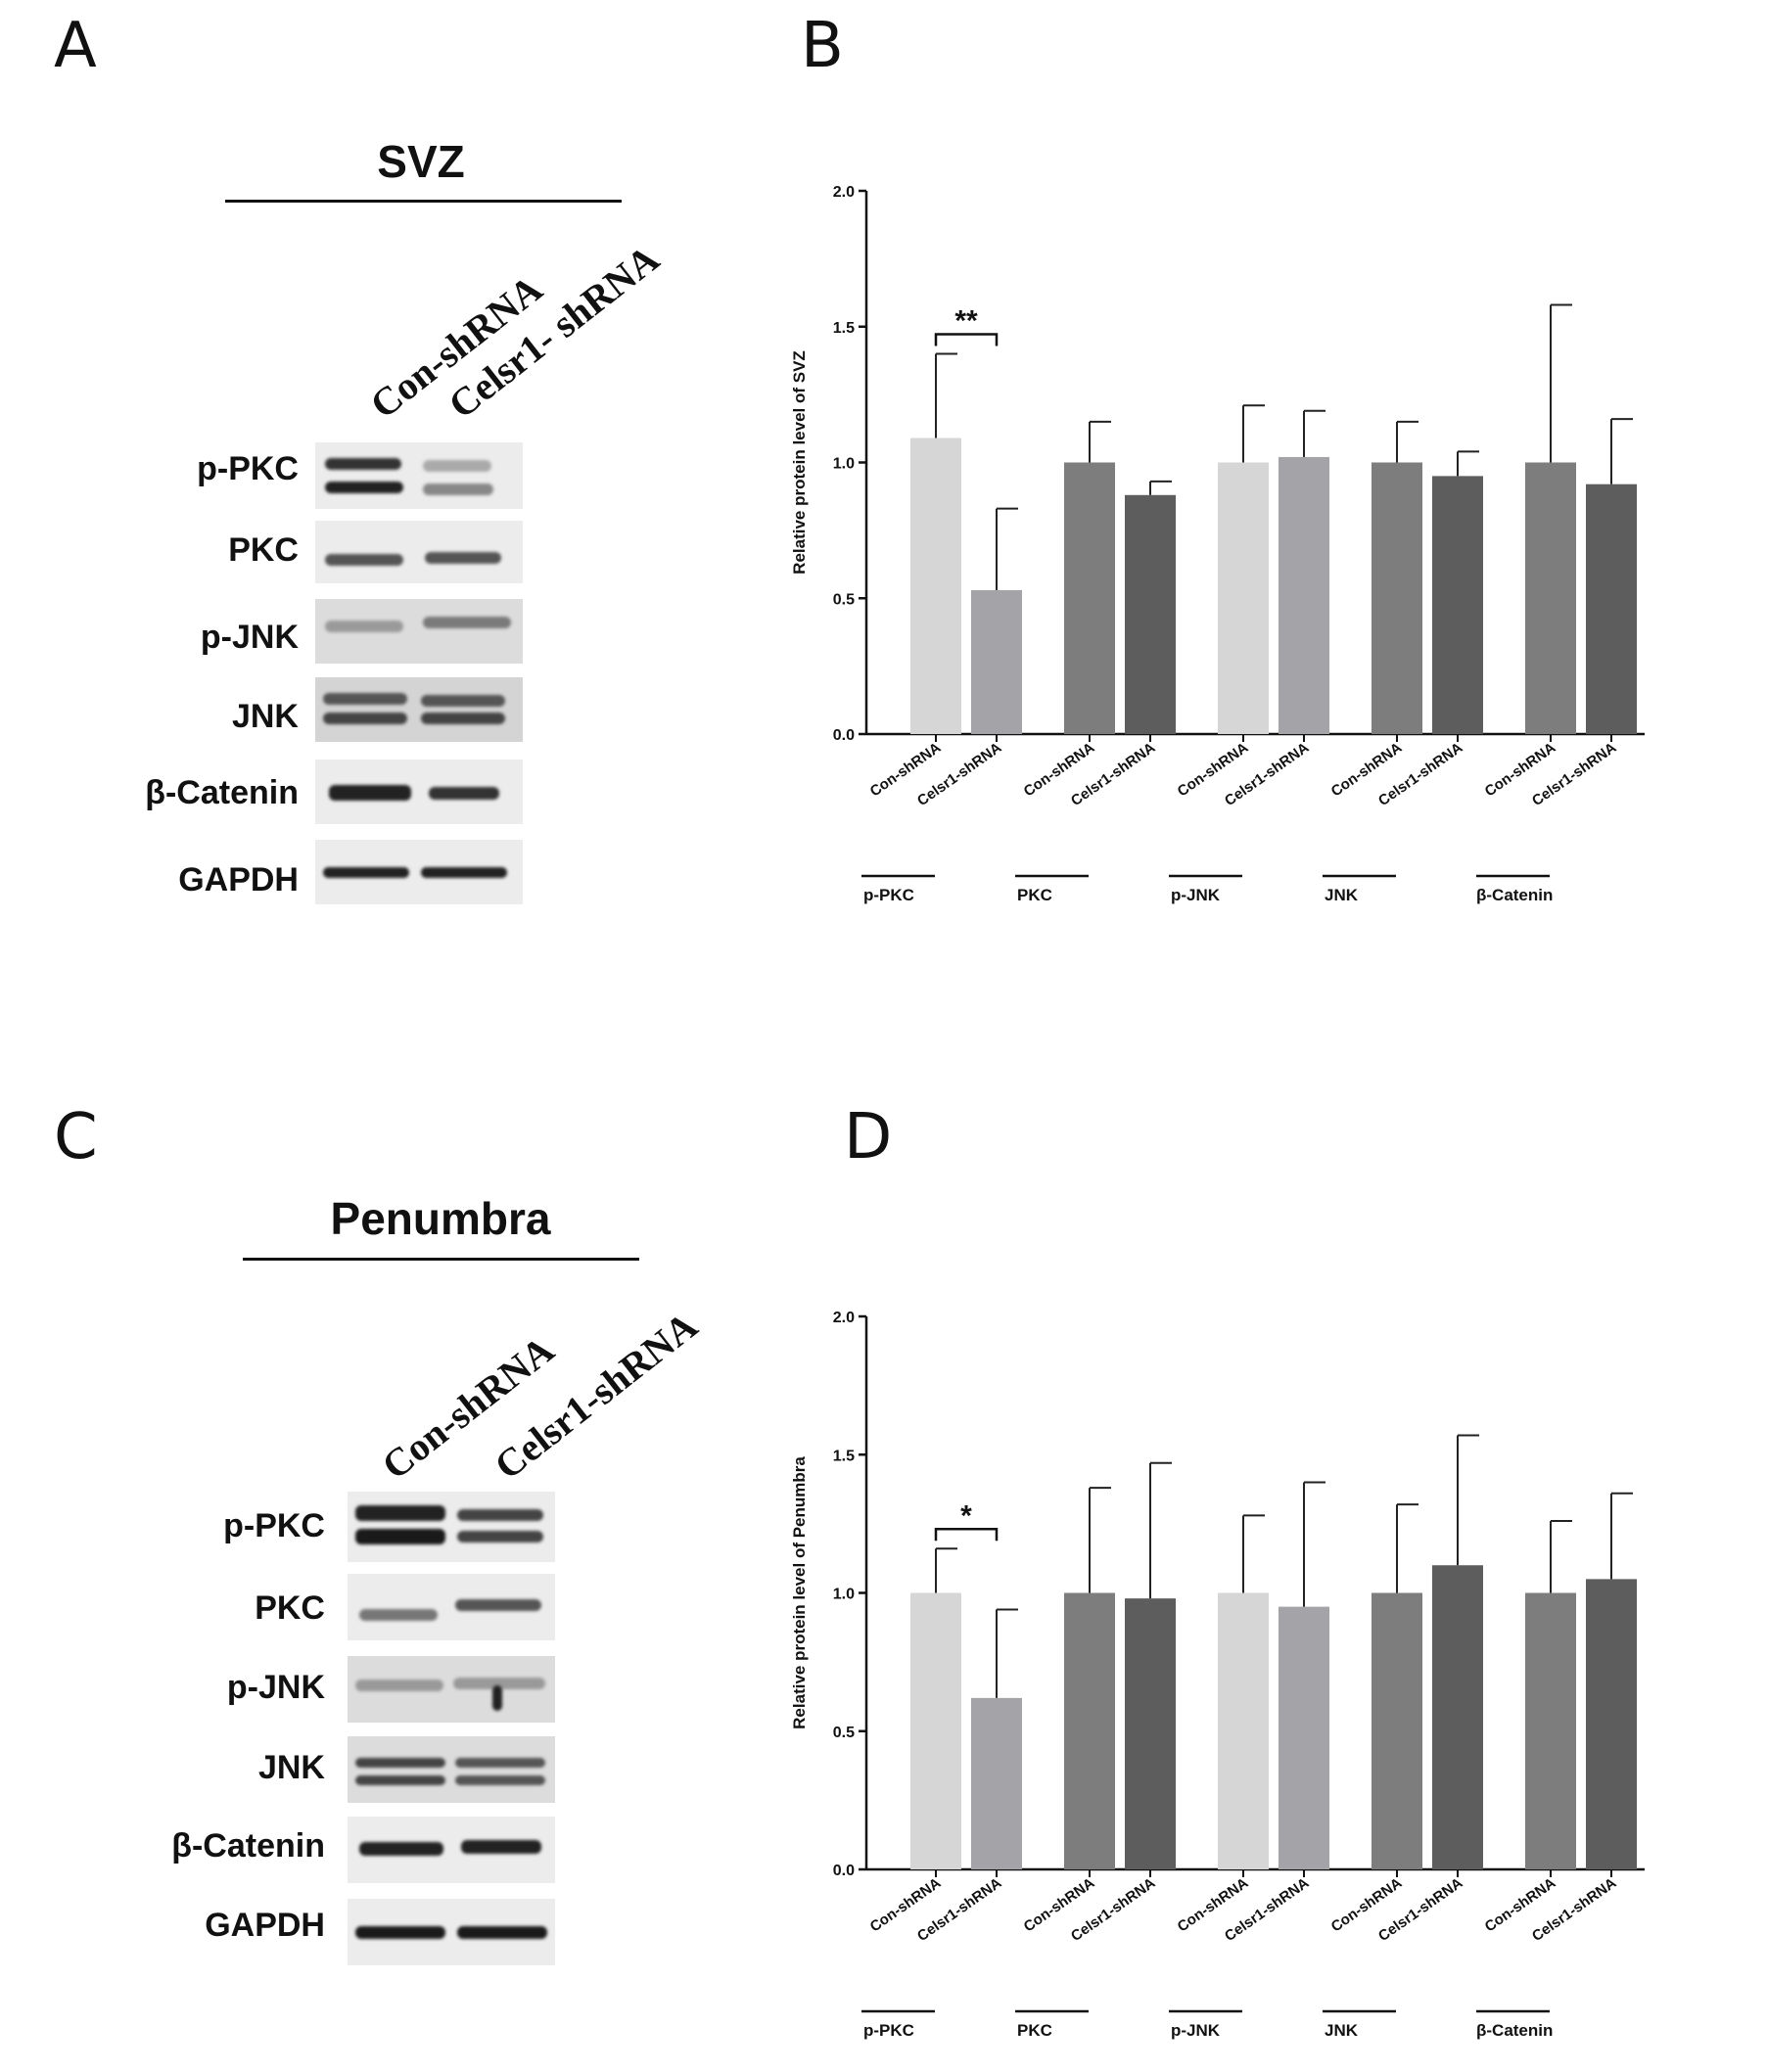 The width and height of the screenshot is (1767, 2072). Describe the element at coordinates (421, 161) in the screenshot. I see `region-title-svz: SVZ` at that location.